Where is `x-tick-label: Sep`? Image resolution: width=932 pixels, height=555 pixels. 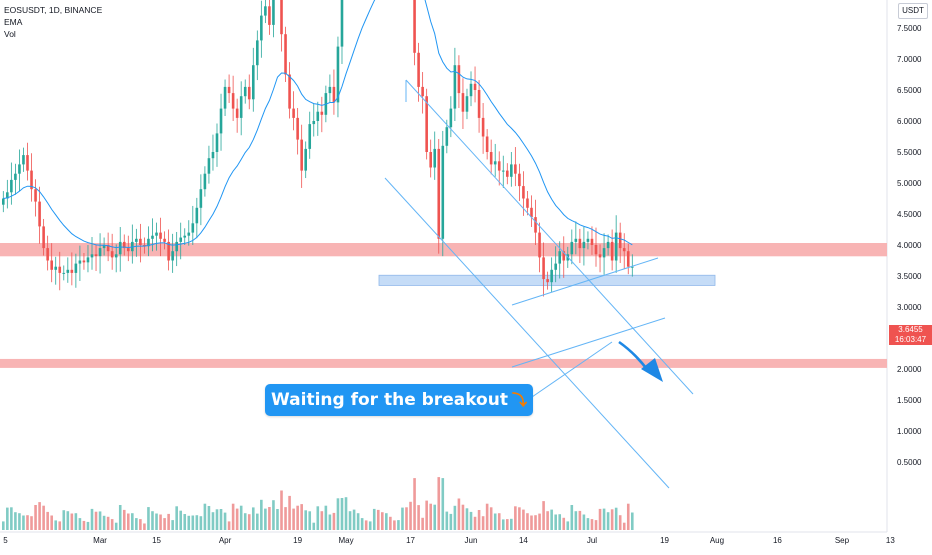
x-tick-label: Sep is located at coordinates (842, 540).